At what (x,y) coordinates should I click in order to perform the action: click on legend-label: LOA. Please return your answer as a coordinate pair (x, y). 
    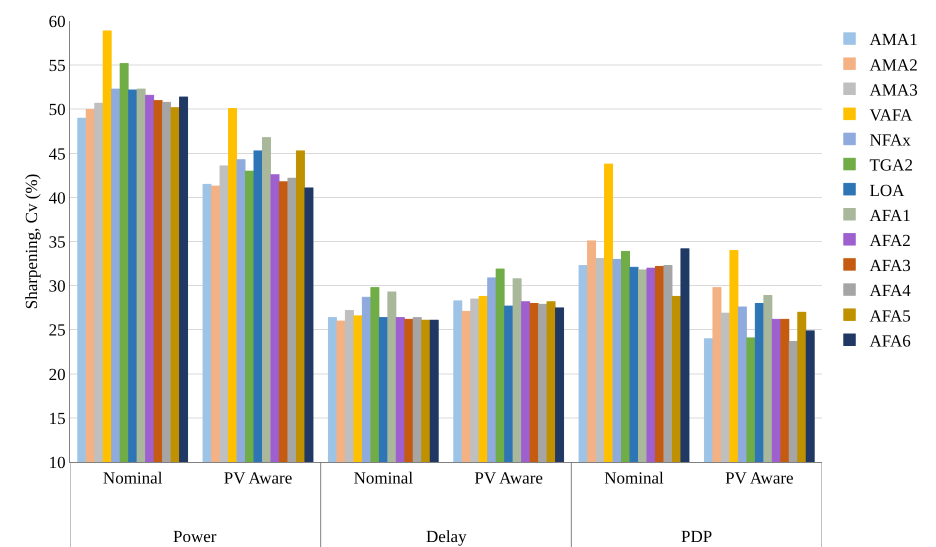
    Looking at the image, I should click on (888, 190).